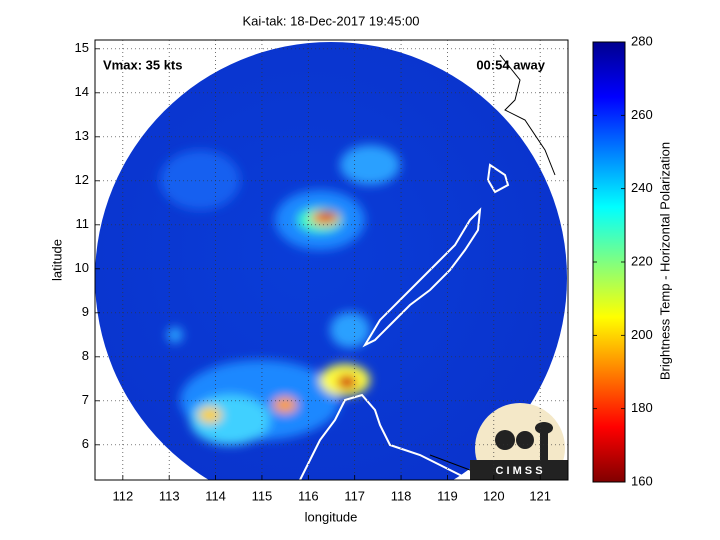 The image size is (720, 540). Describe the element at coordinates (510, 64) in the screenshot. I see `annotation: 00:54 away` at that location.